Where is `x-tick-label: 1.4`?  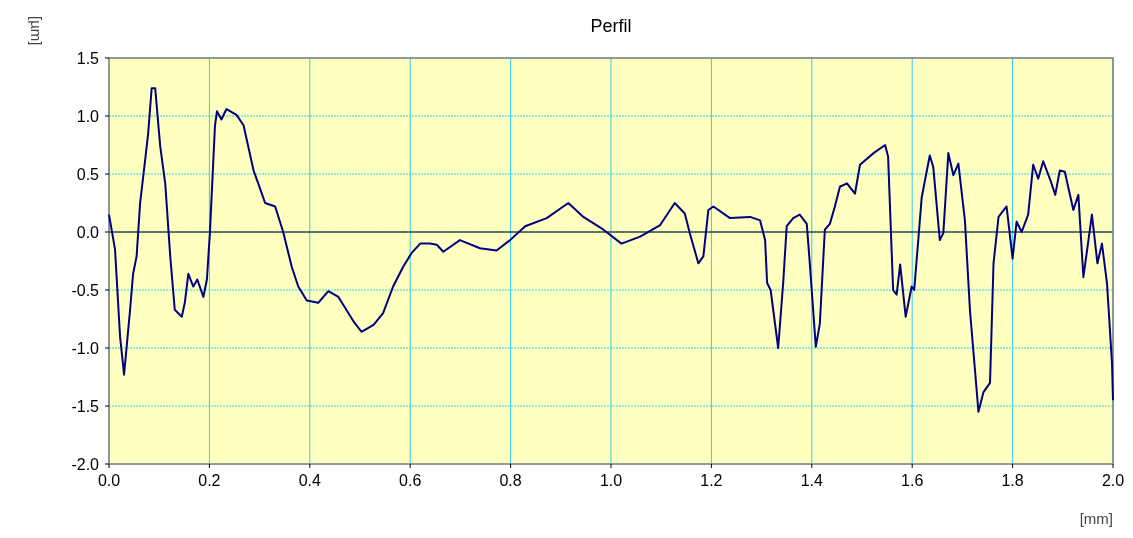
x-tick-label: 1.4 is located at coordinates (812, 480).